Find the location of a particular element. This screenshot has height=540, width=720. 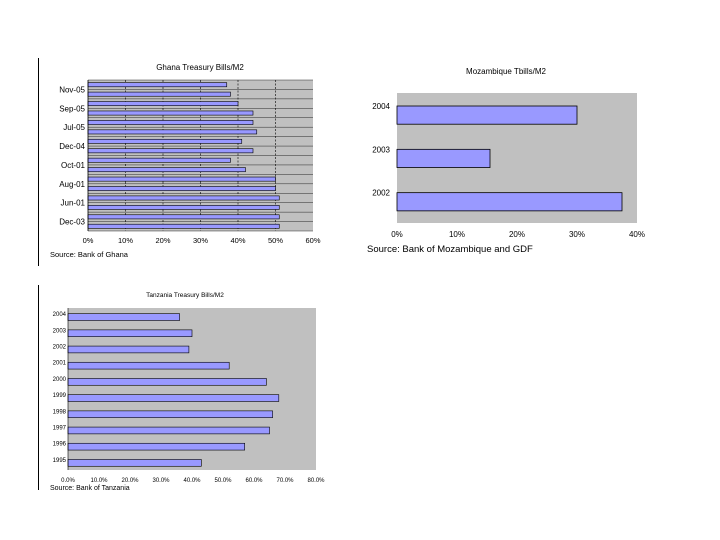

tanzania-y-axis-labels: 2004 2003 2002 2001 2000 1999 1998 1997 1996 1995 is located at coordinates (60, 388).